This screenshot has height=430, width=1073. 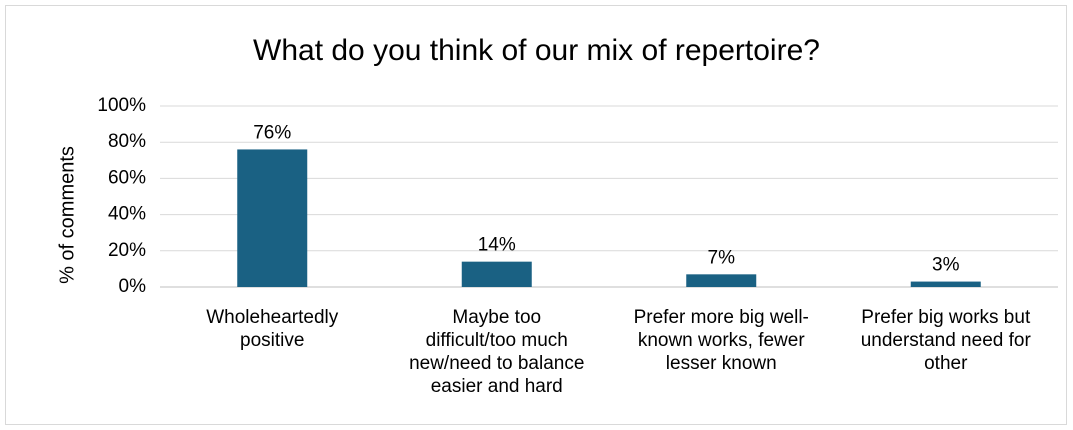 I want to click on y-tick-label: 20%, so click(x=127, y=250).